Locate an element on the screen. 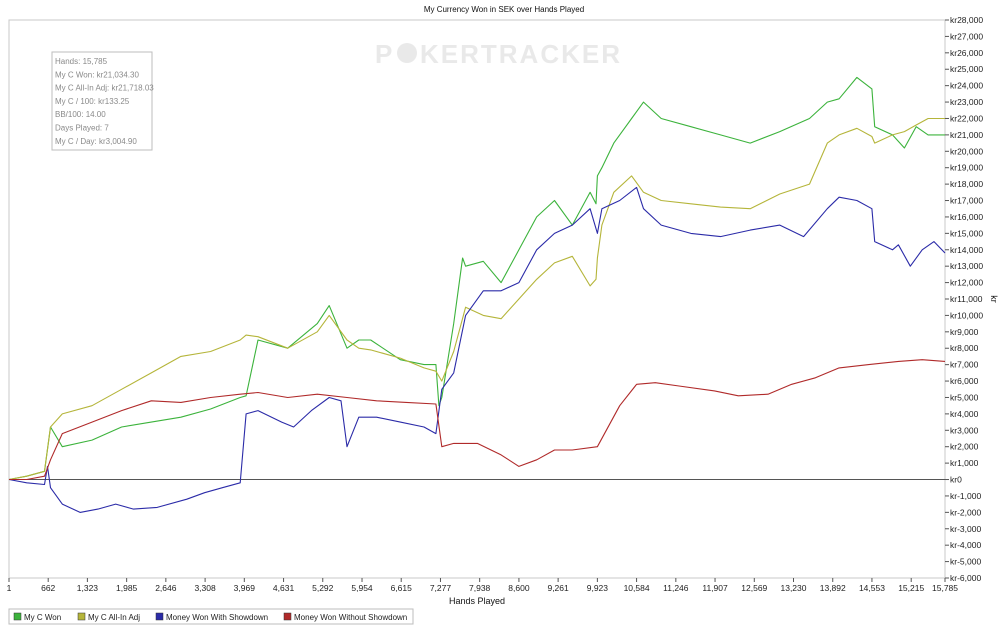 The width and height of the screenshot is (1000, 627). x-tick-label: 5,954 is located at coordinates (362, 588).